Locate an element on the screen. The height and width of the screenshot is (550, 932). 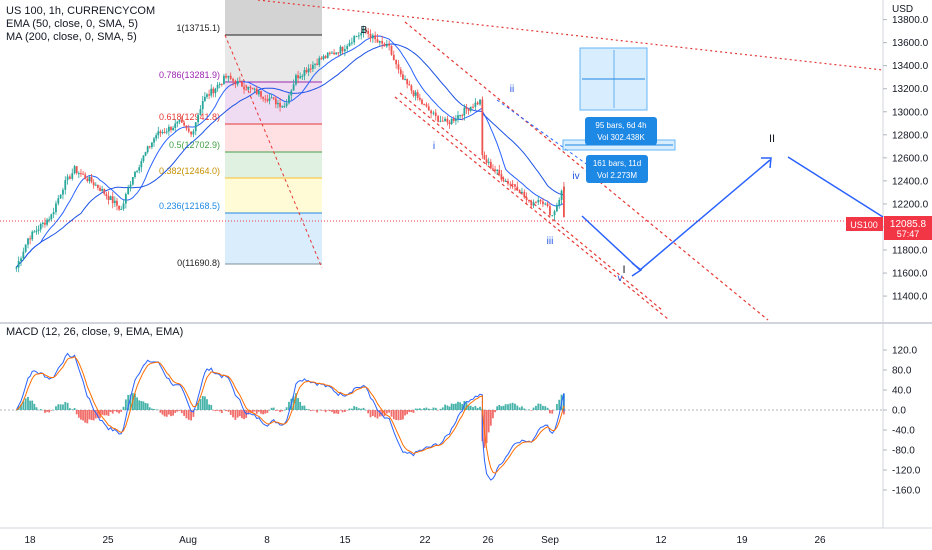
macd-legend: MACD (12, 26, close, 9, EMA, EMA) is located at coordinates (95, 332).